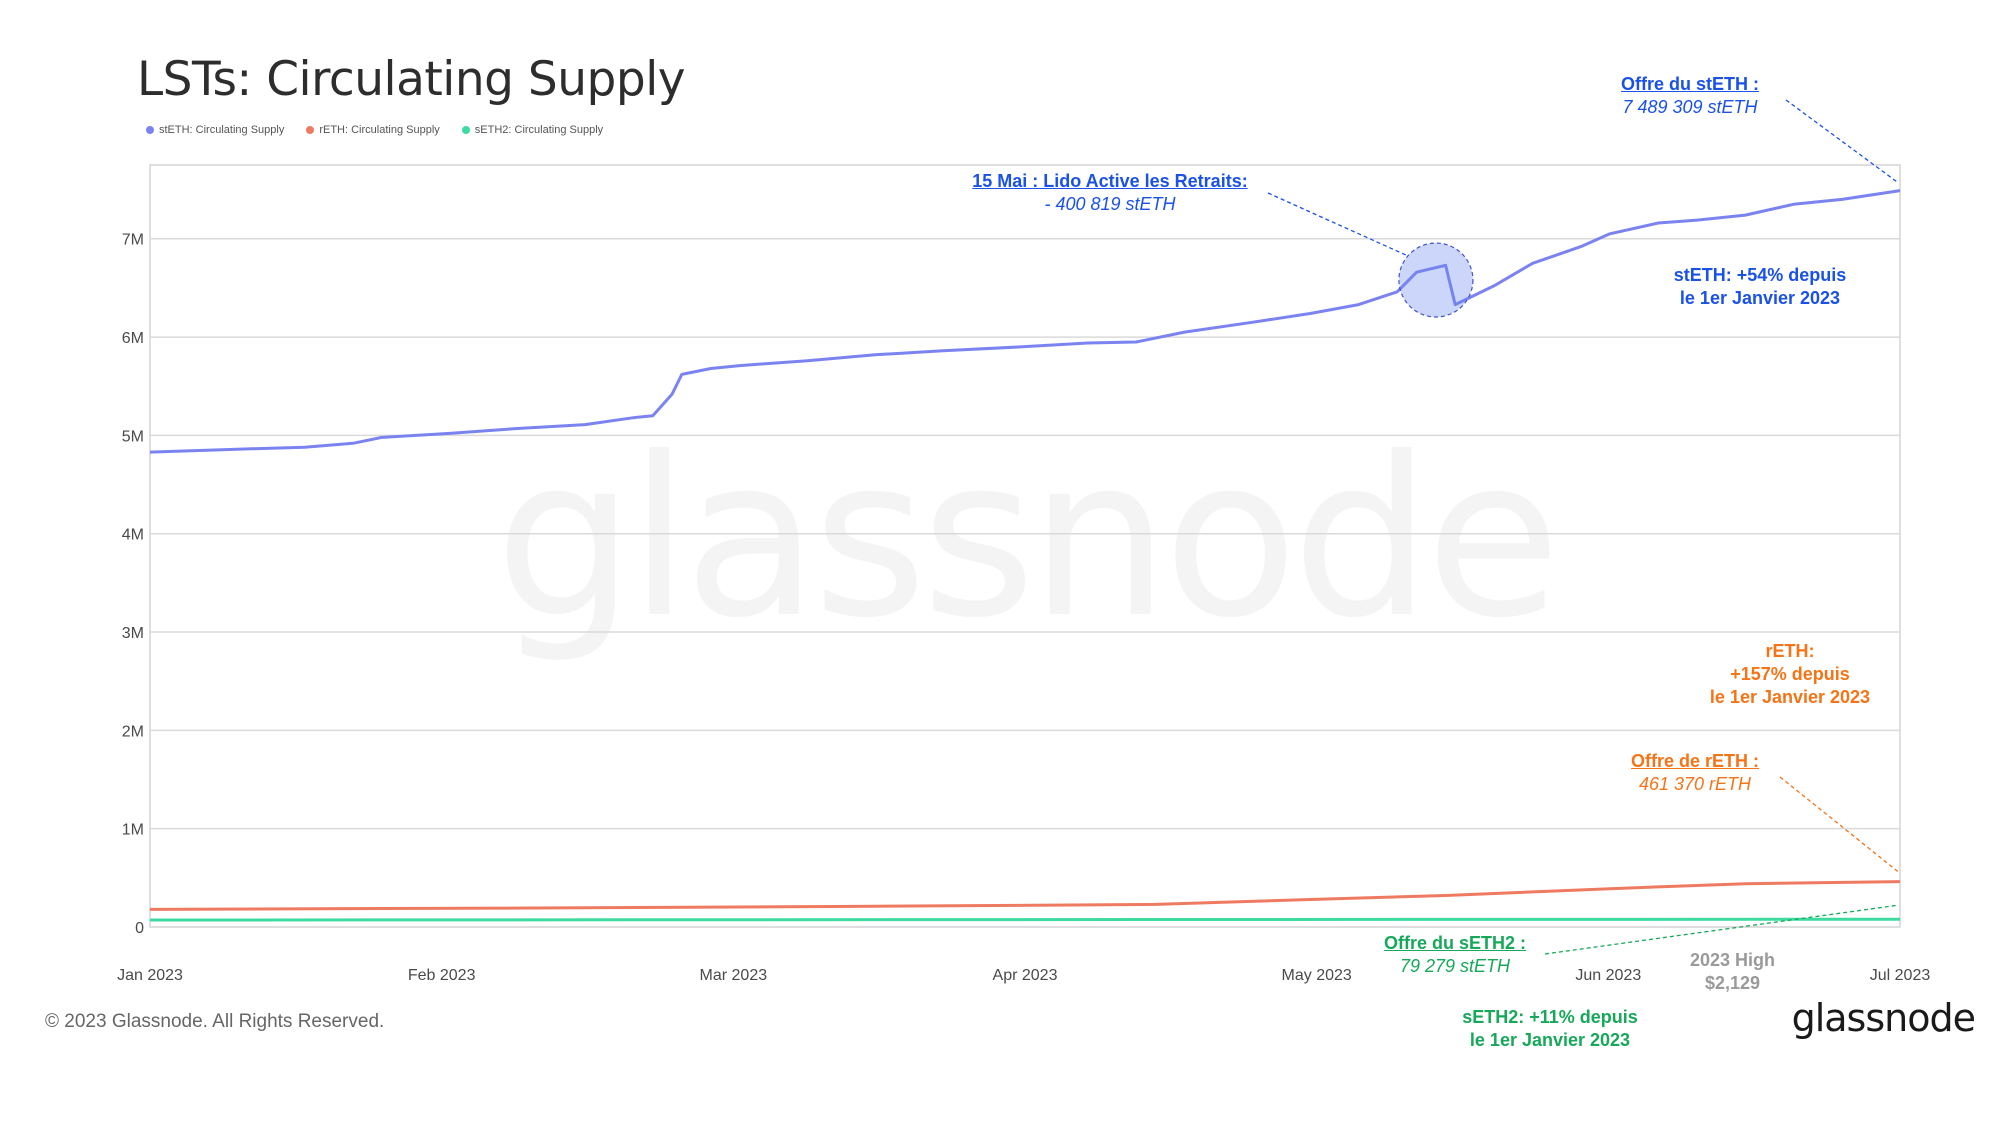 The height and width of the screenshot is (1125, 2000). I want to click on annotation-steth-growth: stETH: +54% depuis le 1er Janvier 2023, so click(1760, 287).